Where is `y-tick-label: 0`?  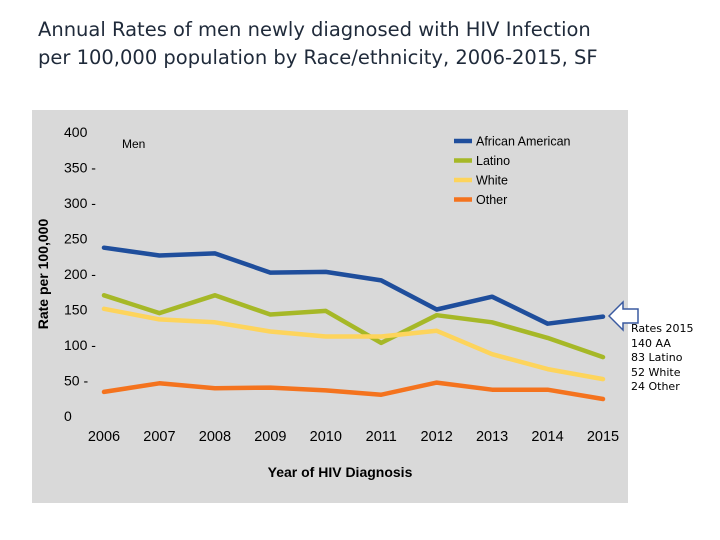
y-tick-label: 0 is located at coordinates (68, 416).